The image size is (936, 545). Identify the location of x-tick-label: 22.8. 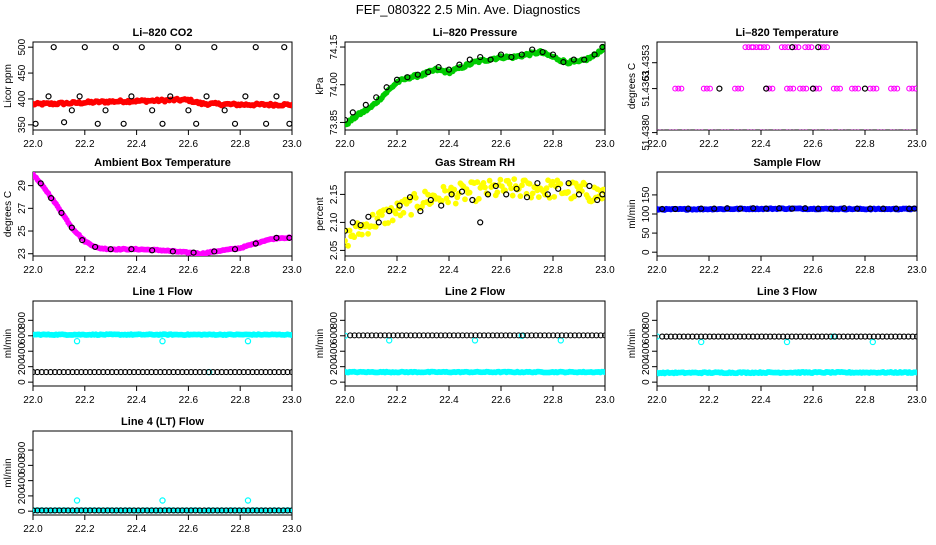
(240, 529).